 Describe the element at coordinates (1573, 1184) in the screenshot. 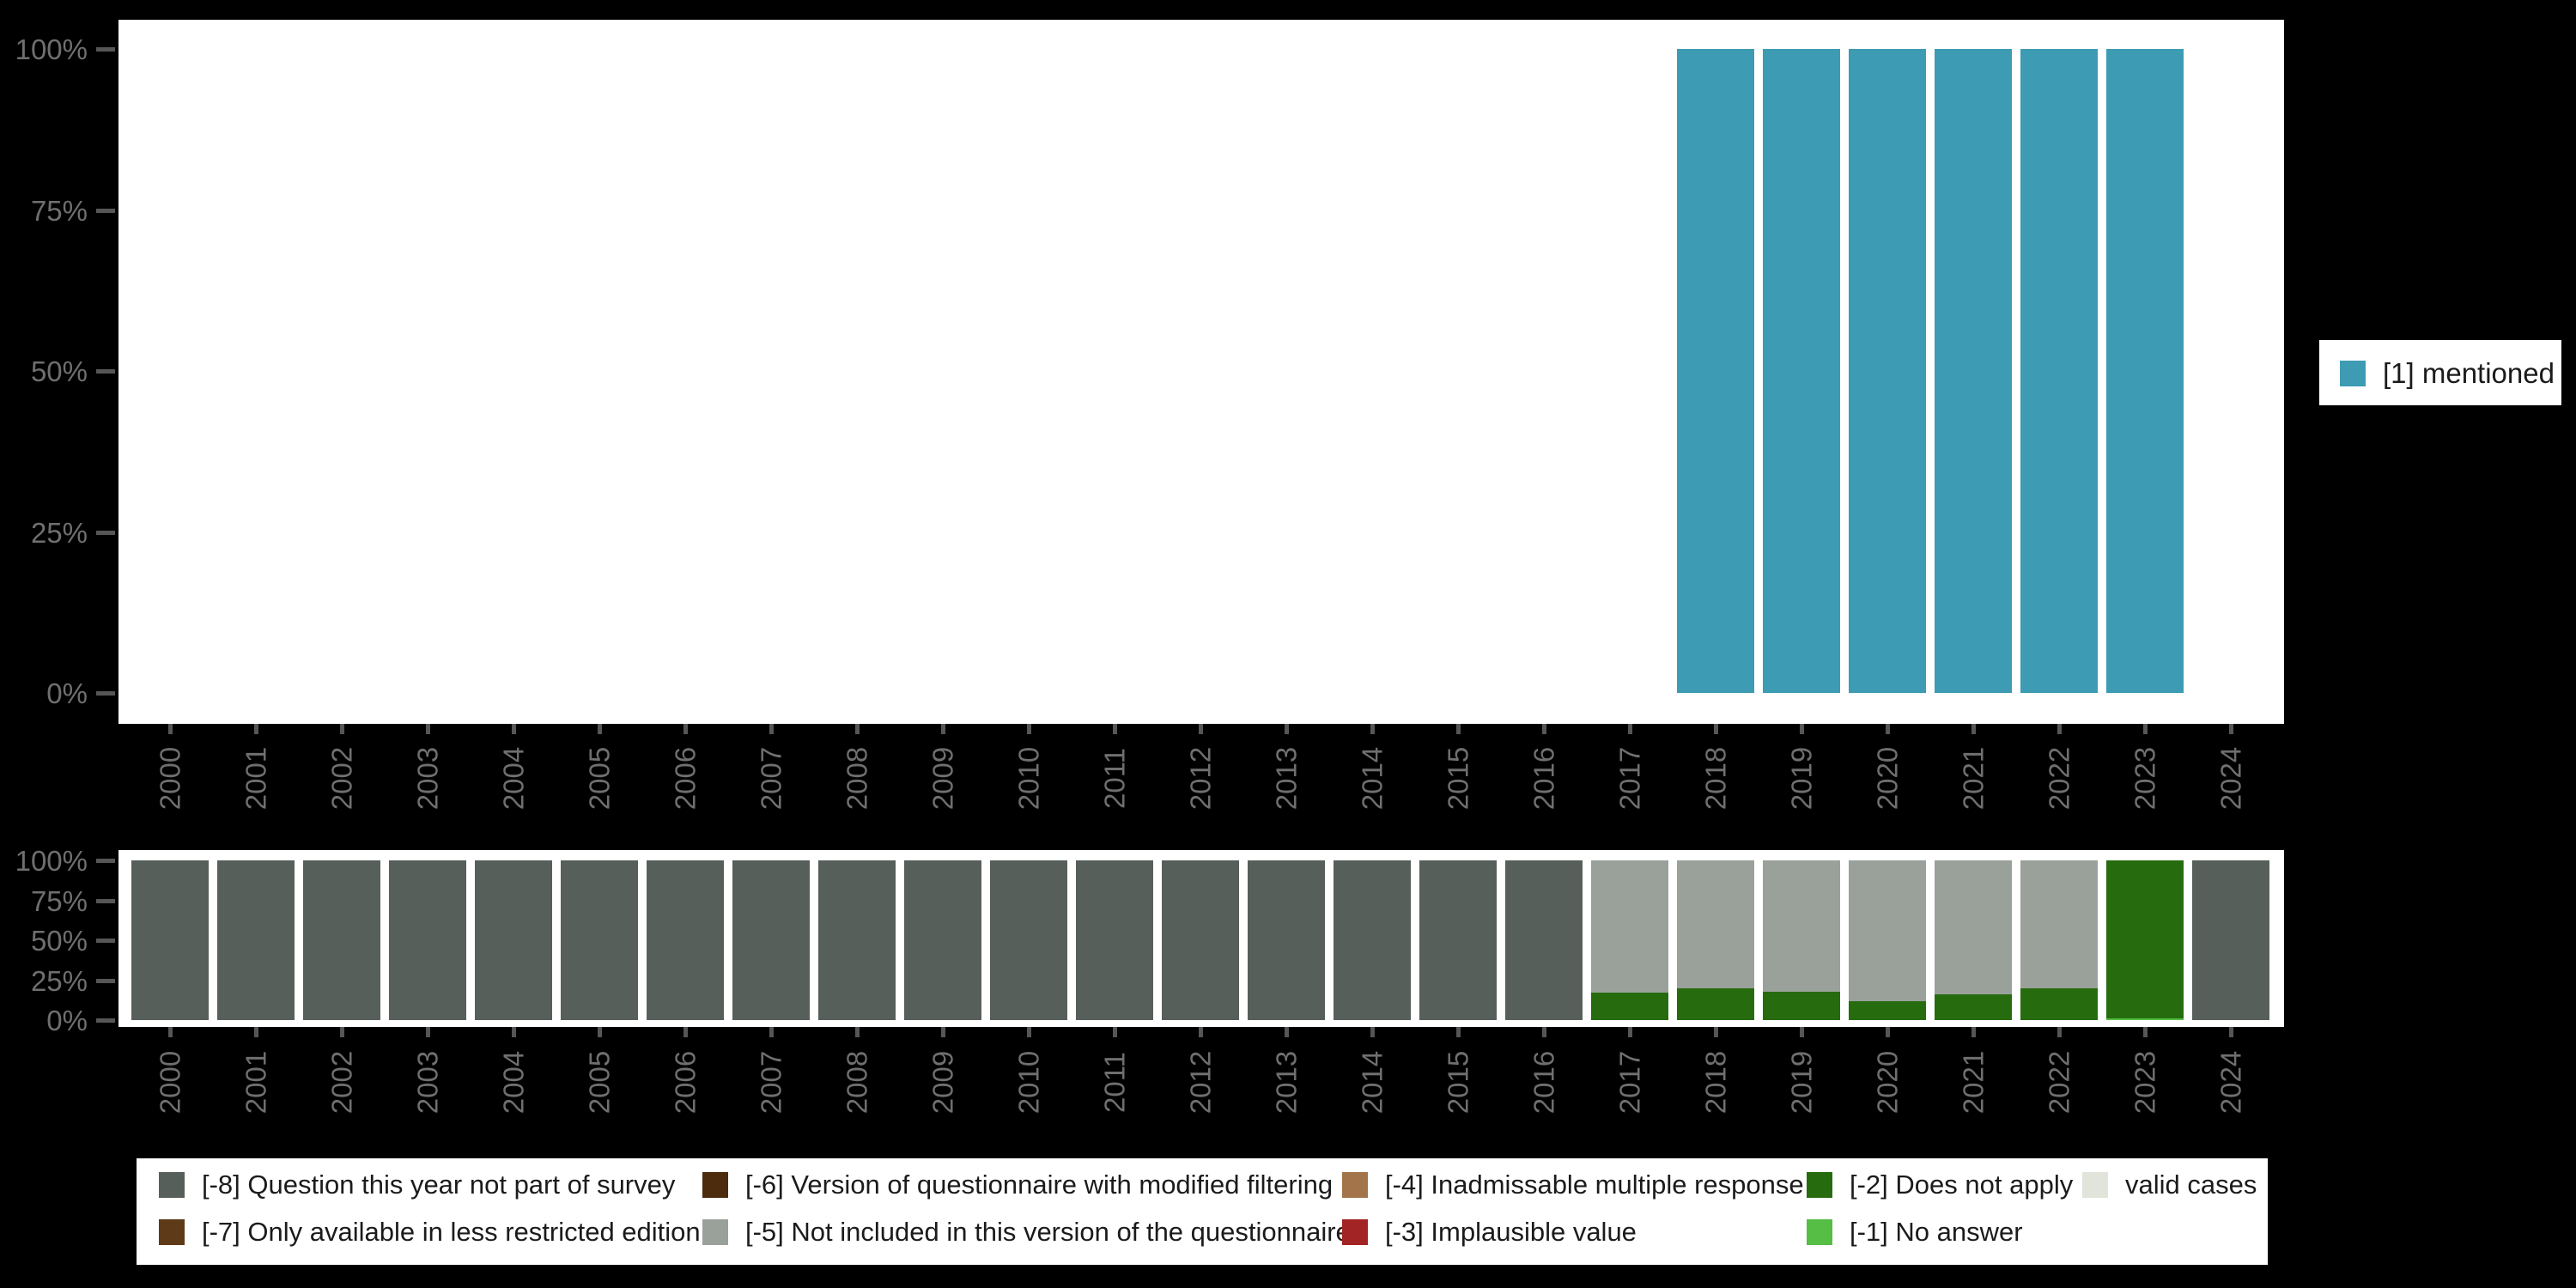

I see `bottom-legend-entry: [-4] Inadmissable multiple response` at that location.